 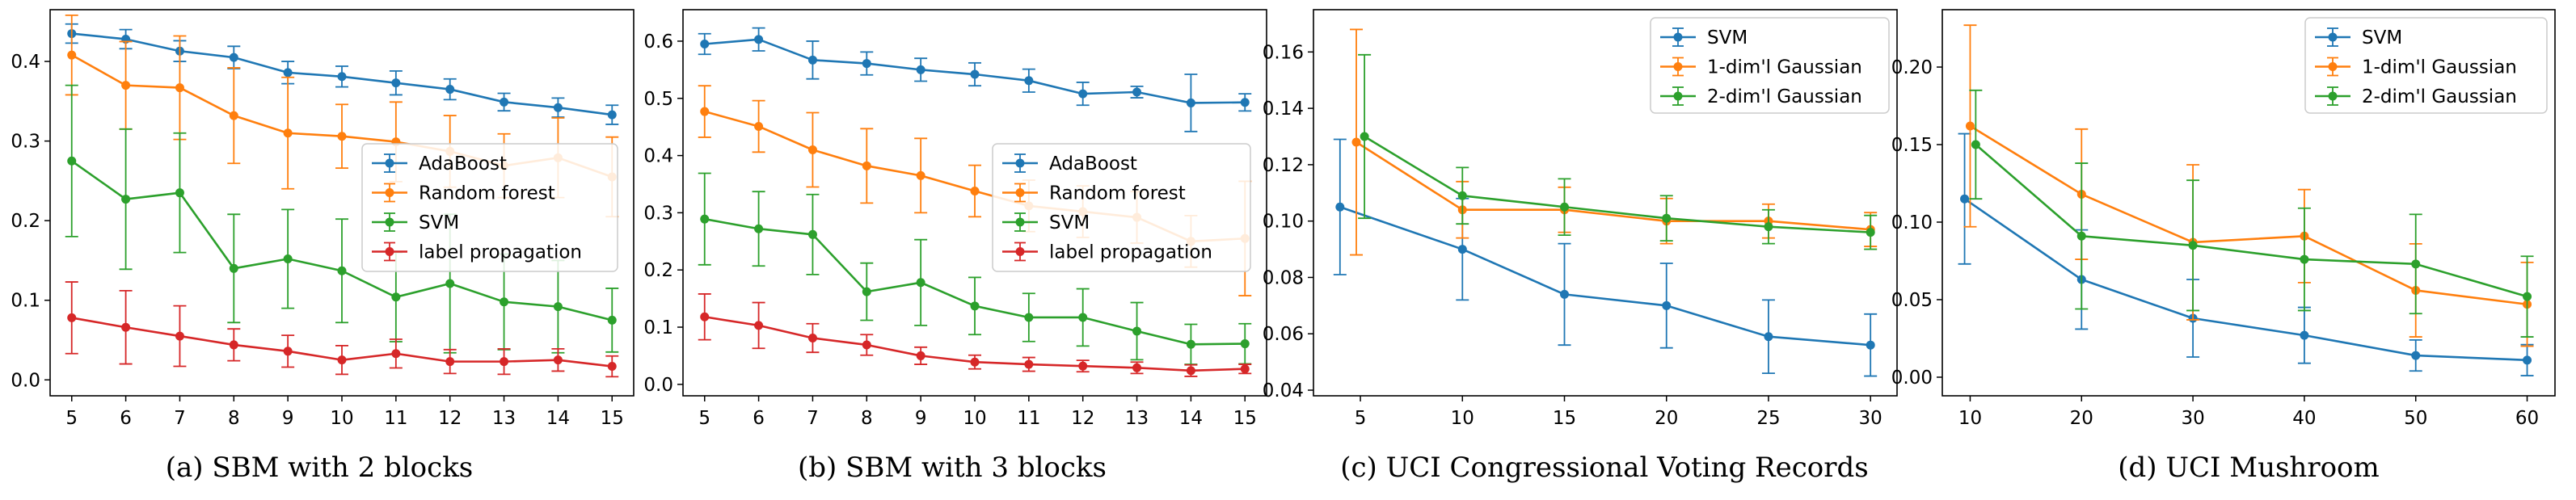 I want to click on x-tick-label: 14, so click(x=558, y=418).